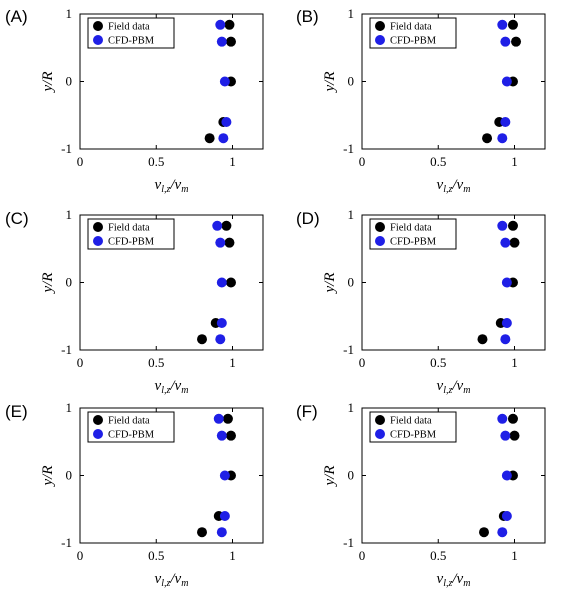 This screenshot has height=597, width=581. Describe the element at coordinates (421, 494) in the screenshot. I see `panel-6: (F) 0 0.5 1 -1 0 1 vl,z/vm y/R Field data CFD-PBM` at that location.